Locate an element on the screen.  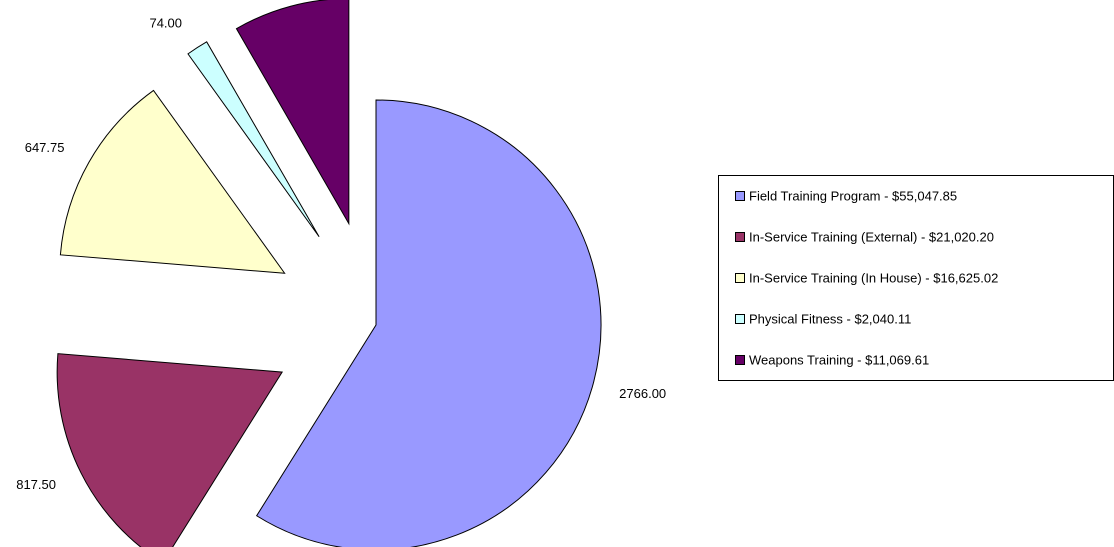
data-label: 2766.00 is located at coordinates (642, 393).